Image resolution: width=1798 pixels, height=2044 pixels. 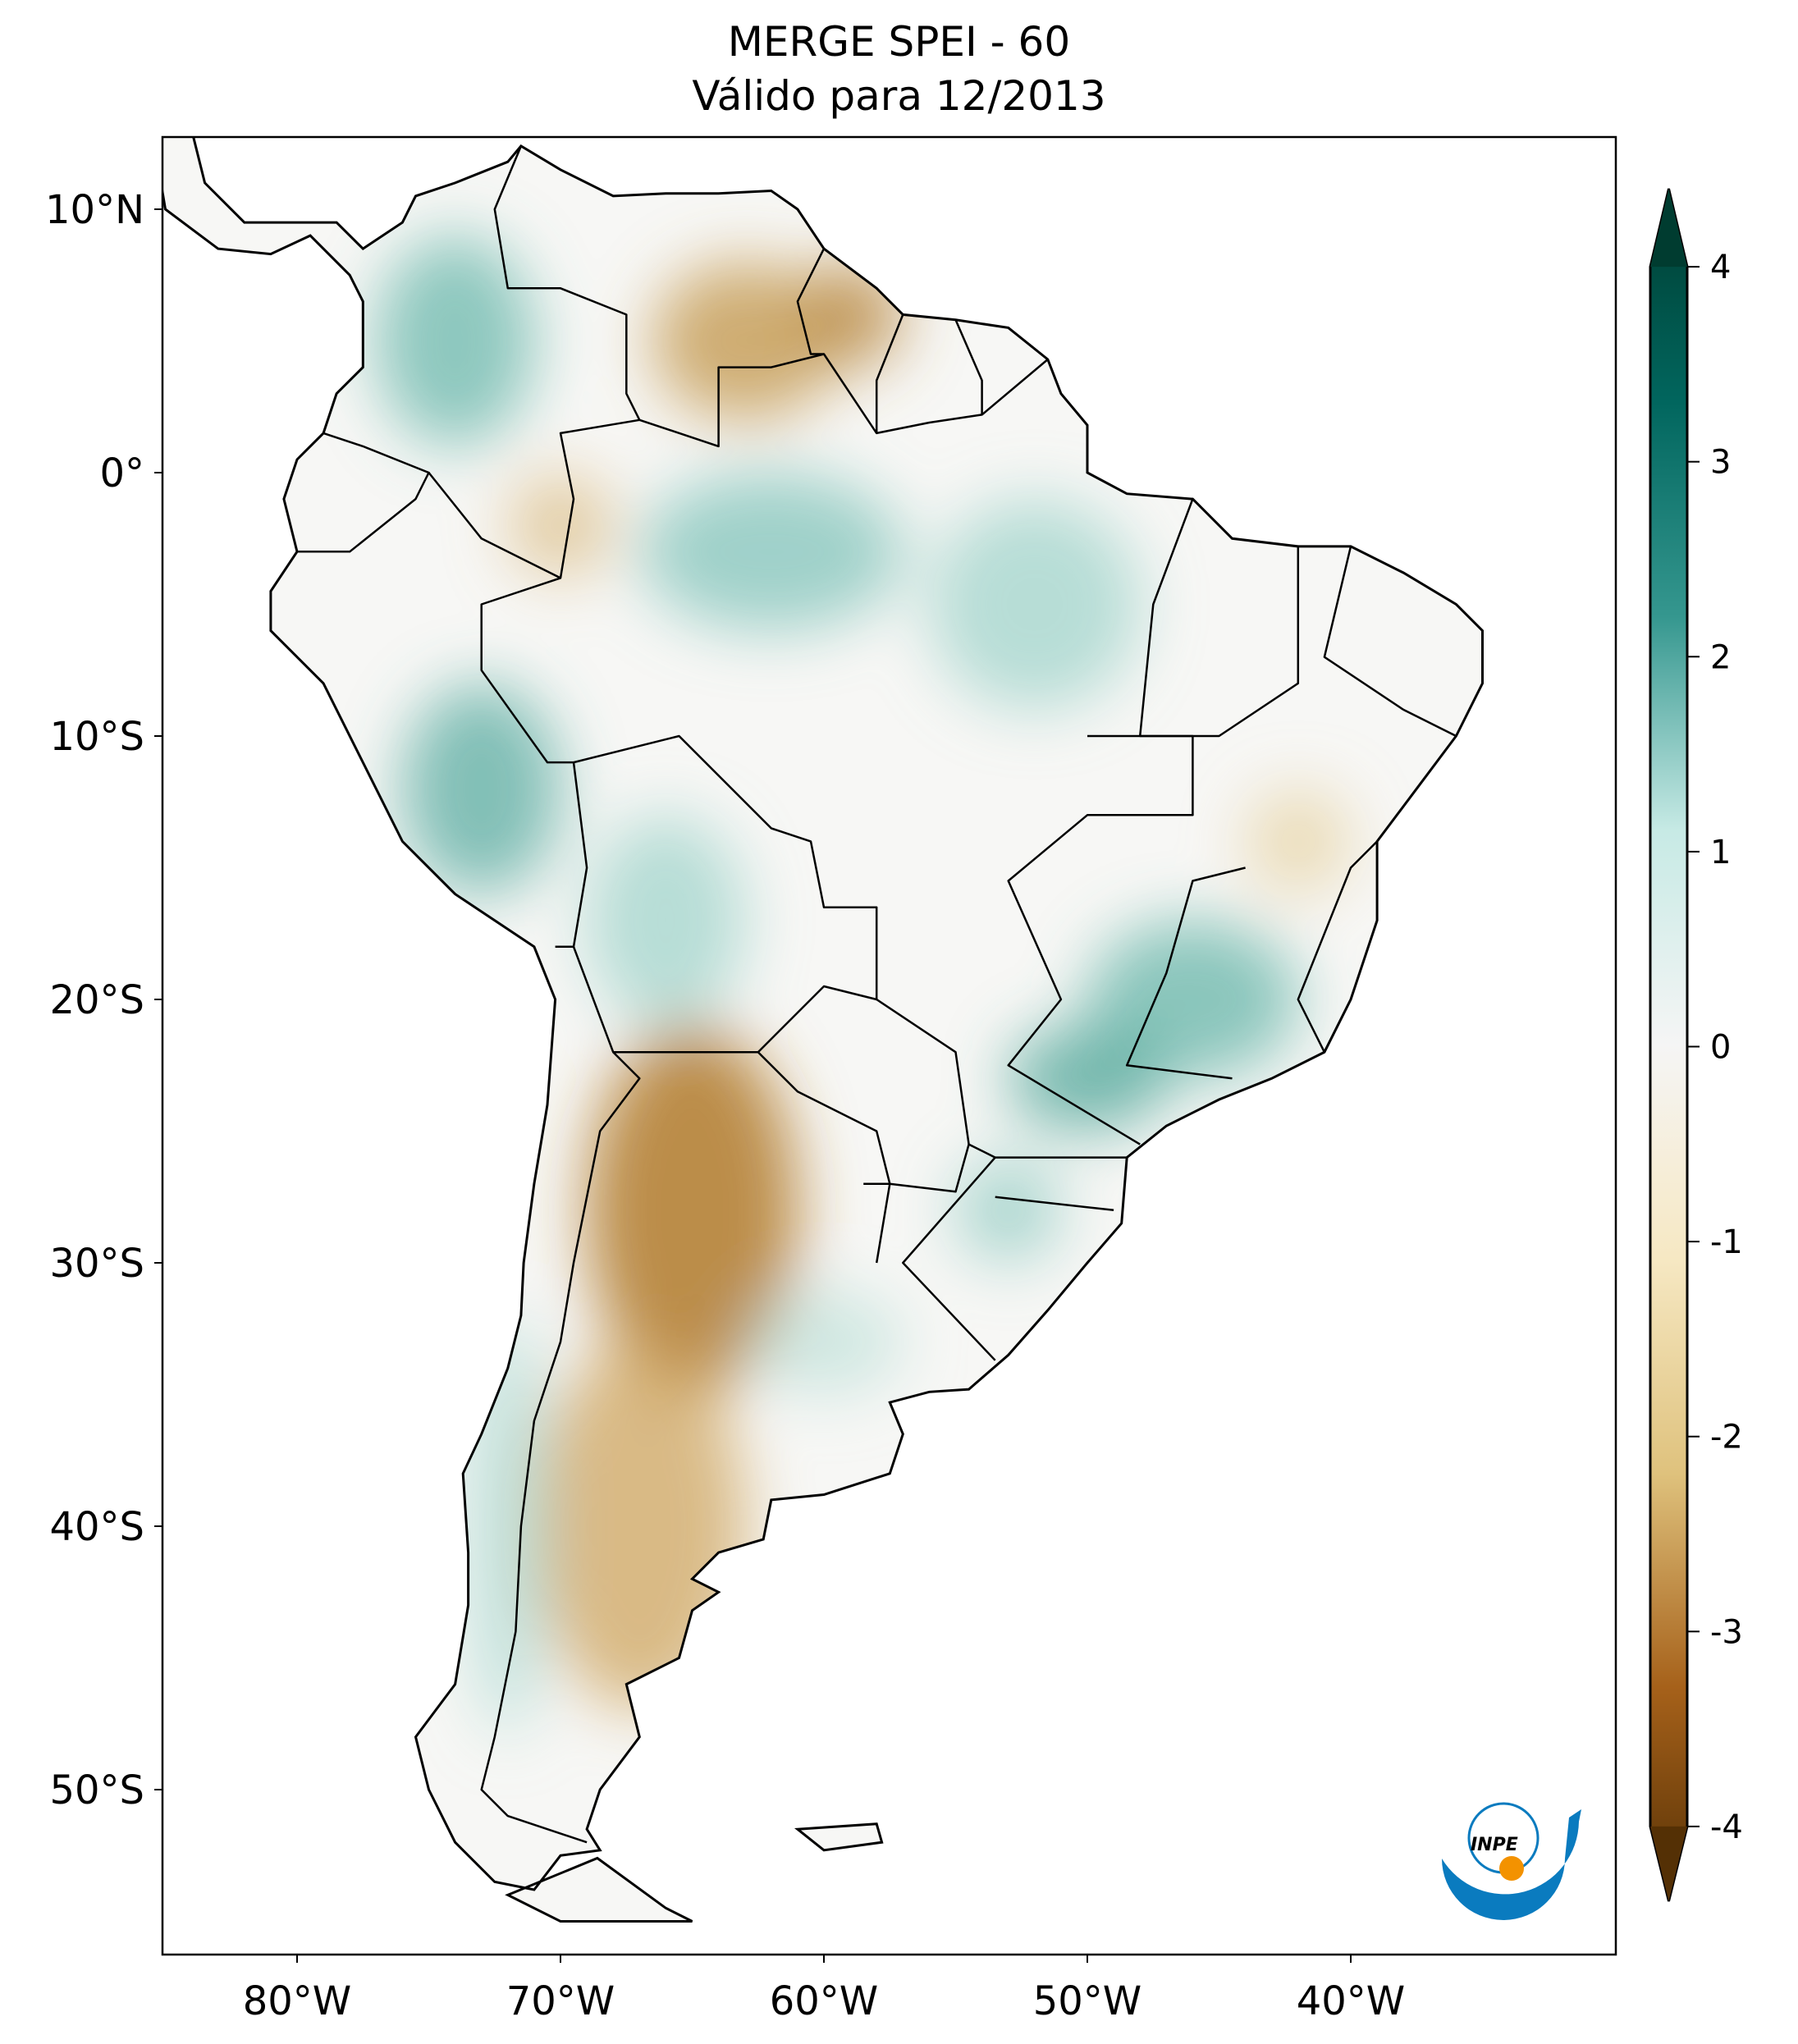 What do you see at coordinates (96, 1000) in the screenshot?
I see `y-tick-label: 20°S` at bounding box center [96, 1000].